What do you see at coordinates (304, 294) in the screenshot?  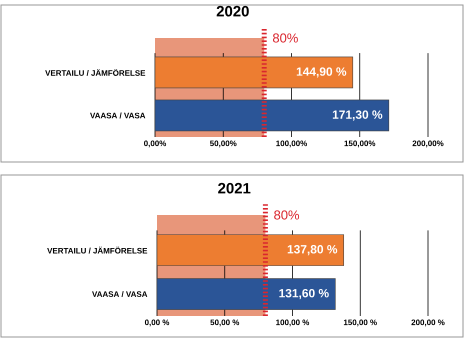 I see `data-label: 131,60 %` at bounding box center [304, 294].